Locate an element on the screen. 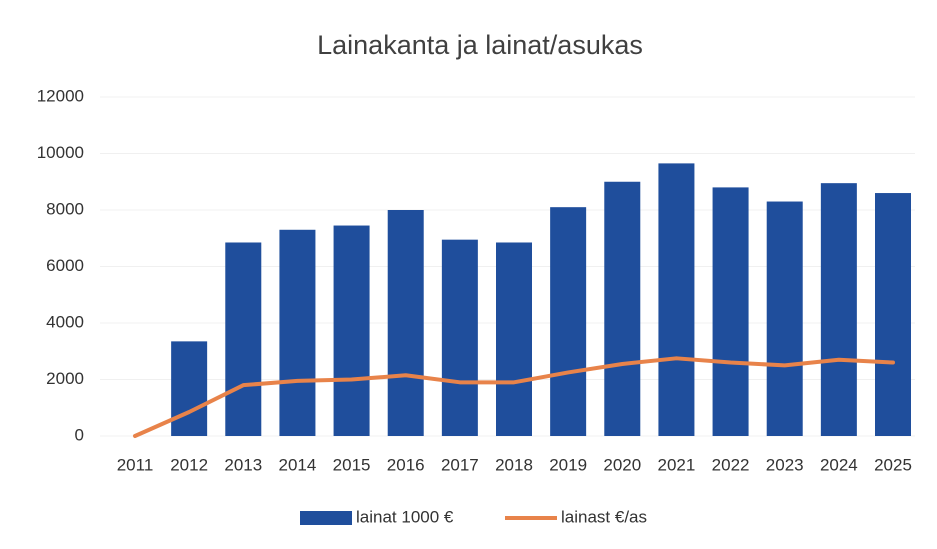  legend-label: lainat 1000 € is located at coordinates (405, 516).